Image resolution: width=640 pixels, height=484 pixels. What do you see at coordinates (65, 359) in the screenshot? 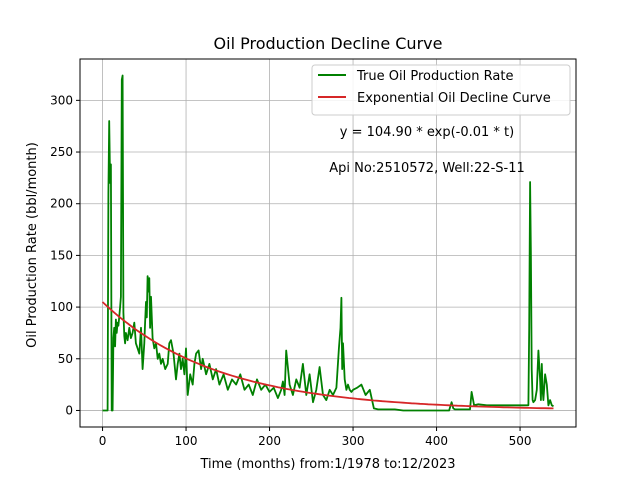
I see `y-tick-label: 50` at bounding box center [65, 359].